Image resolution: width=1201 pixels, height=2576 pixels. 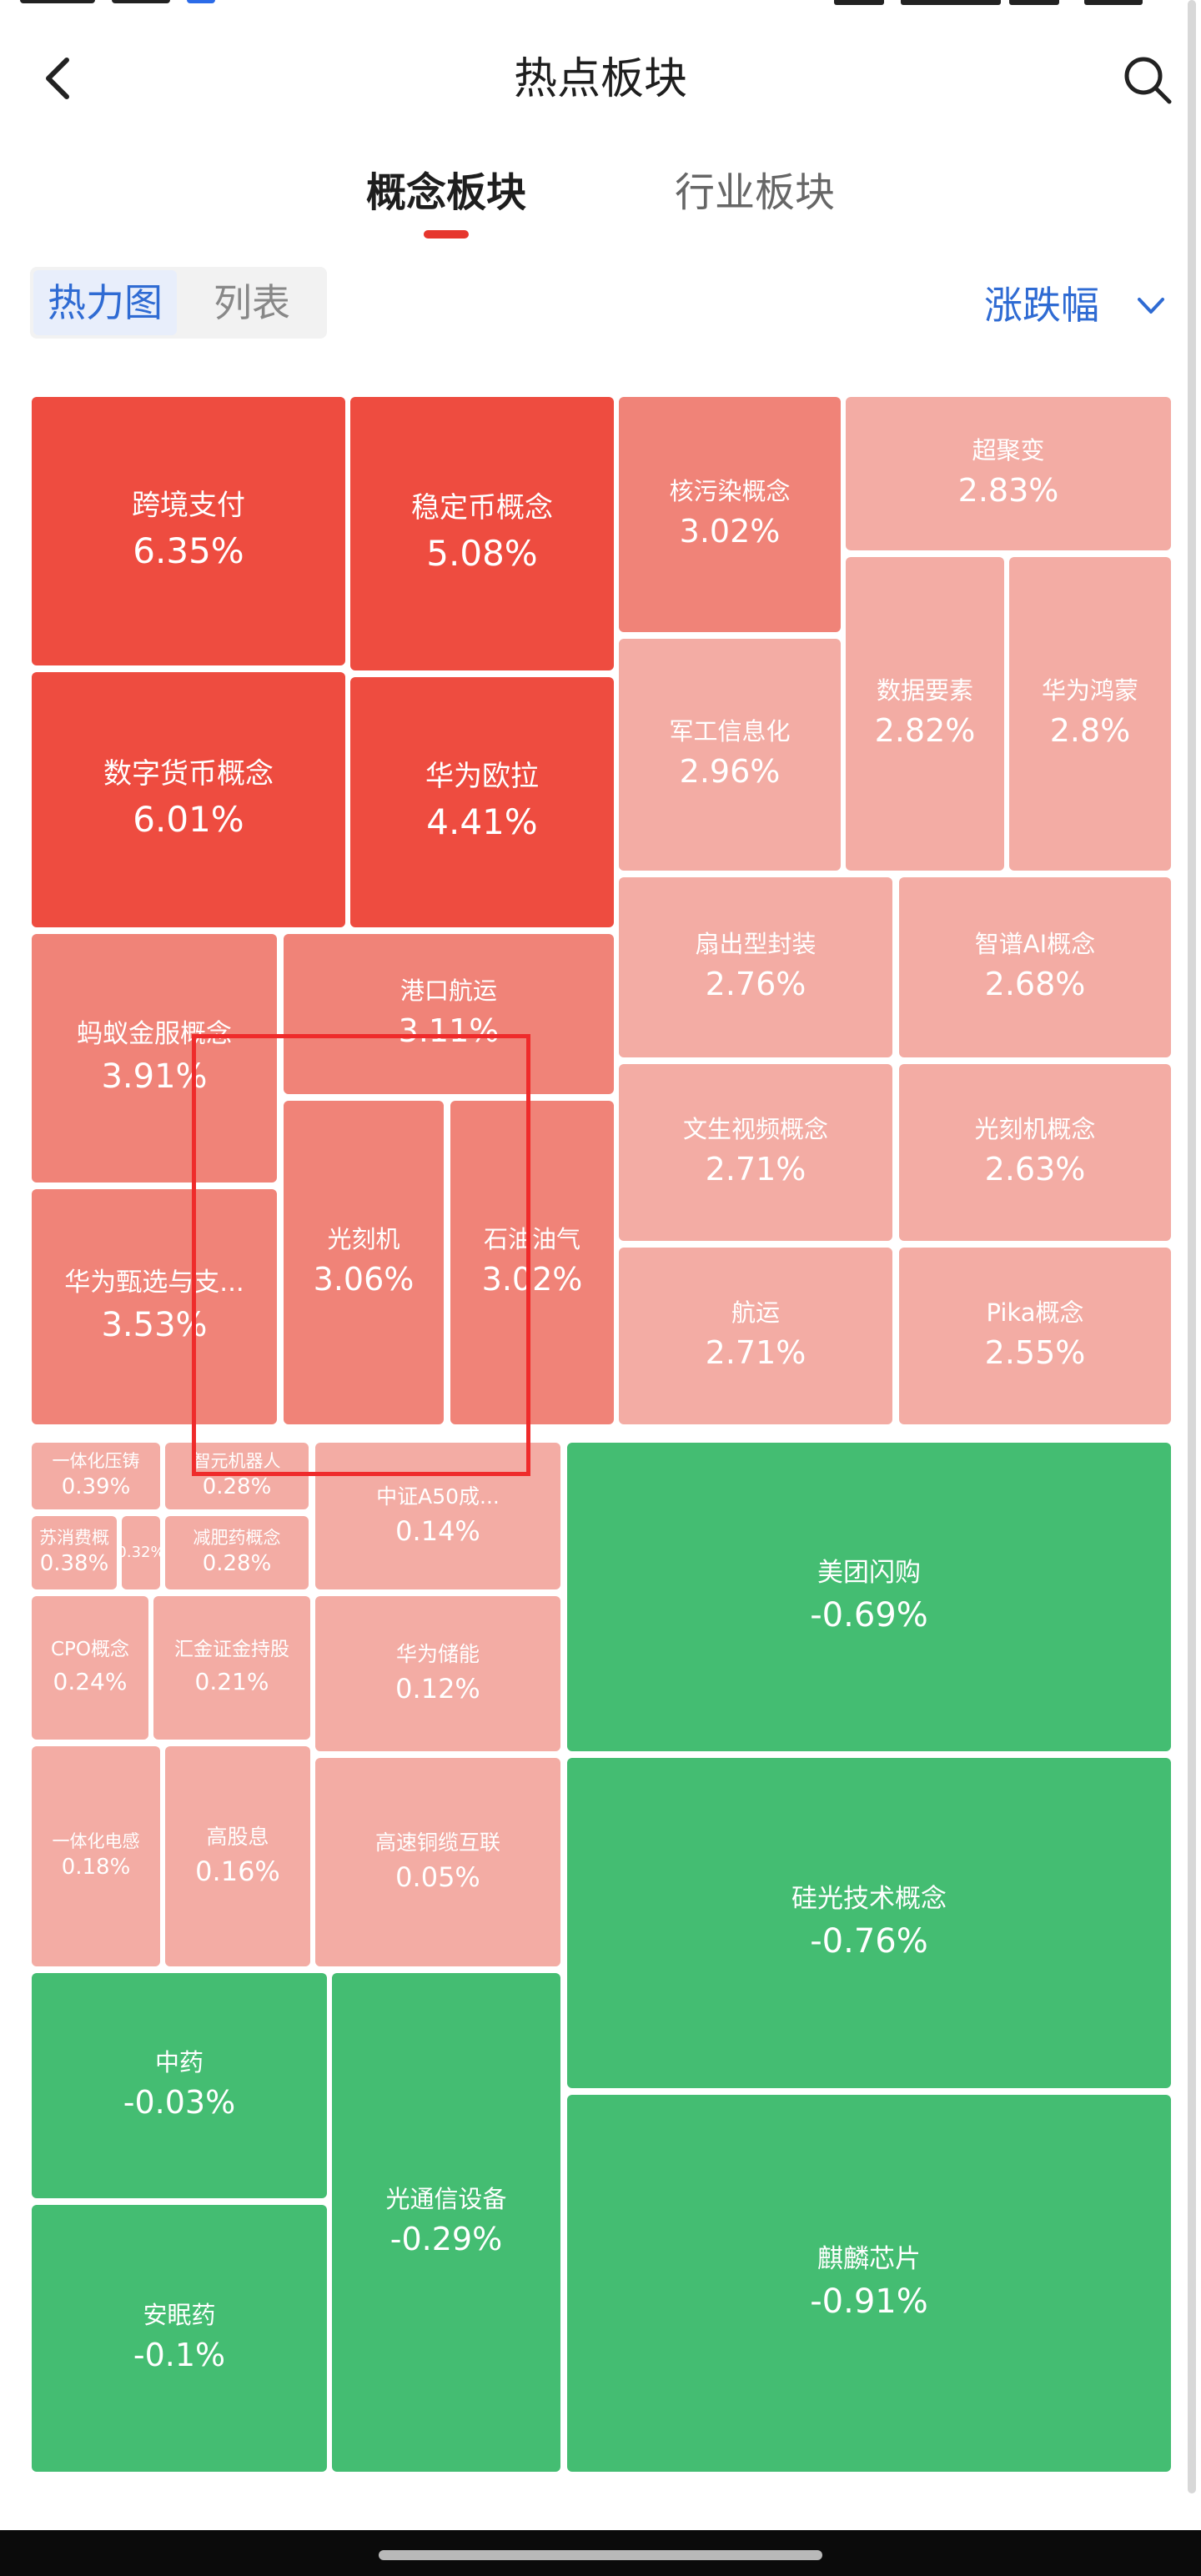 What do you see at coordinates (730, 514) in the screenshot?
I see `heatmap-tile: 核污染概念 3.02%` at bounding box center [730, 514].